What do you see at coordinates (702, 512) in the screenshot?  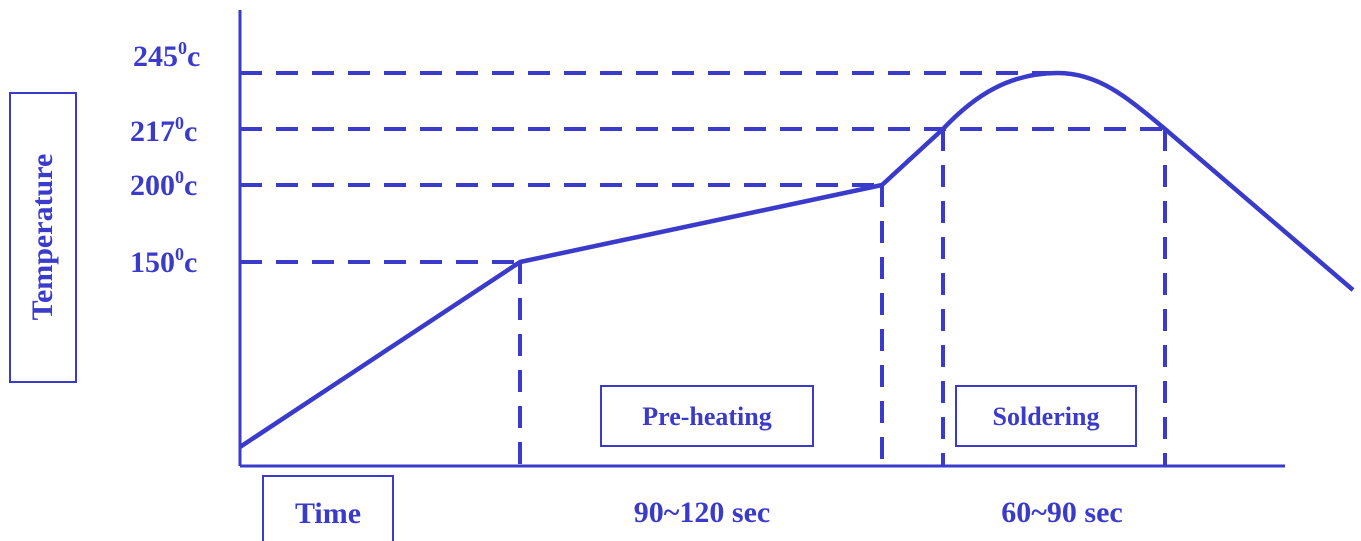 I see `preheat-duration: 90~120 sec` at bounding box center [702, 512].